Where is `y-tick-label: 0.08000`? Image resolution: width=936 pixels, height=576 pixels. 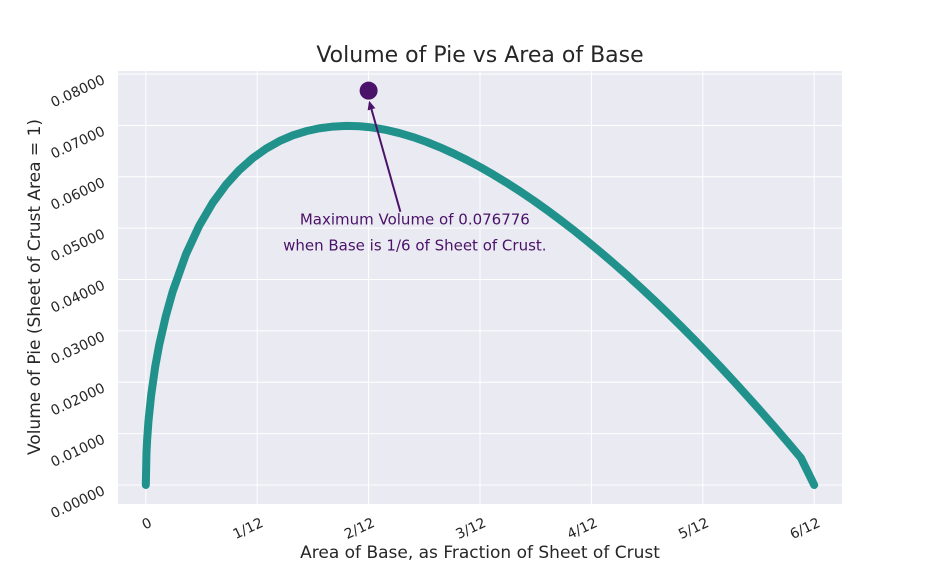 y-tick-label: 0.08000 is located at coordinates (77, 91).